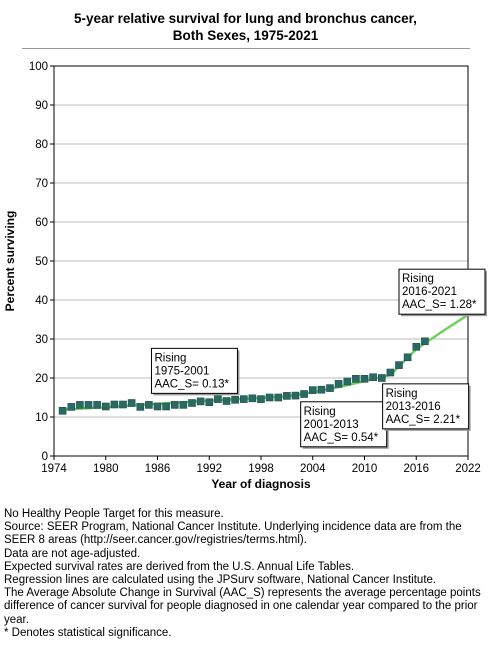 This screenshot has width=491, height=646. Describe the element at coordinates (468, 469) in the screenshot. I see `x-tick-label: 2022` at that location.